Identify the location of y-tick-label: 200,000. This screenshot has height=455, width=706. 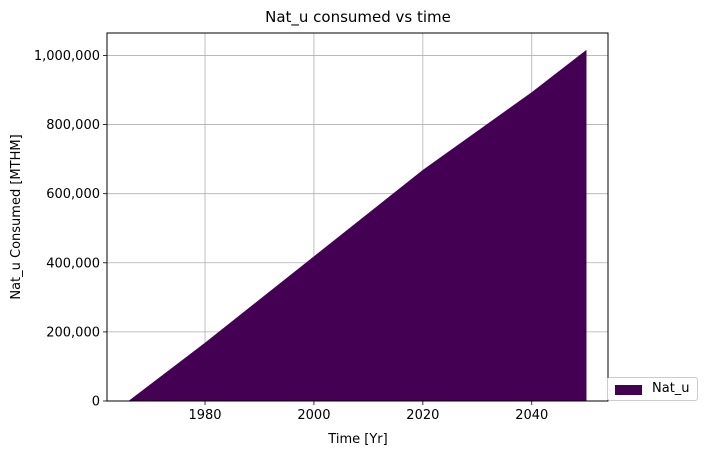
(73, 332).